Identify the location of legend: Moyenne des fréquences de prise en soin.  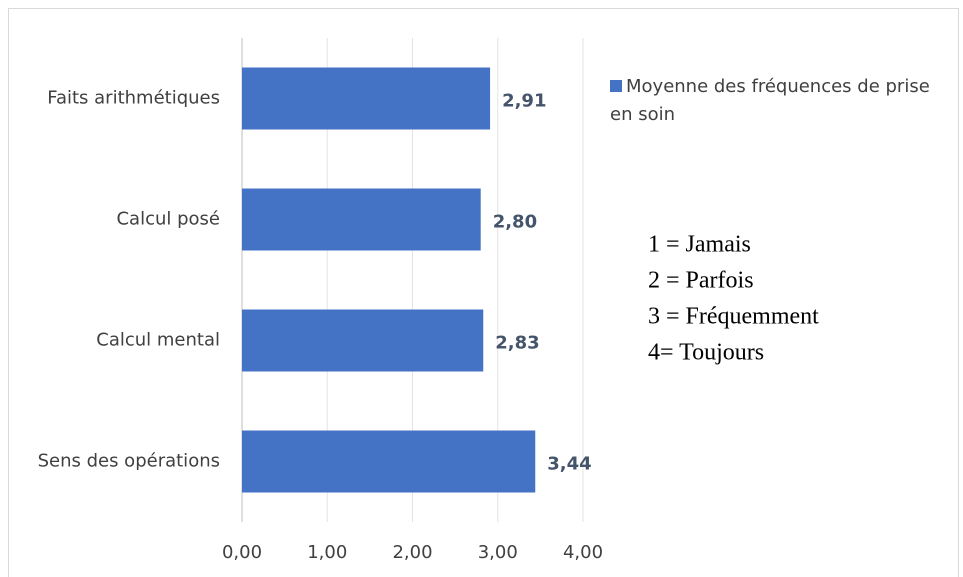
(775, 101).